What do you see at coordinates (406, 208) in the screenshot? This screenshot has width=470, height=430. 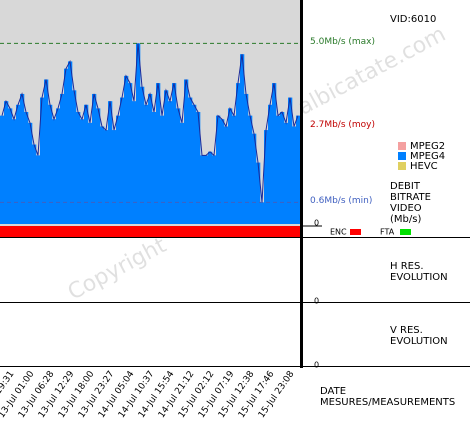 I see `y-axis-label: VIDEO` at bounding box center [406, 208].